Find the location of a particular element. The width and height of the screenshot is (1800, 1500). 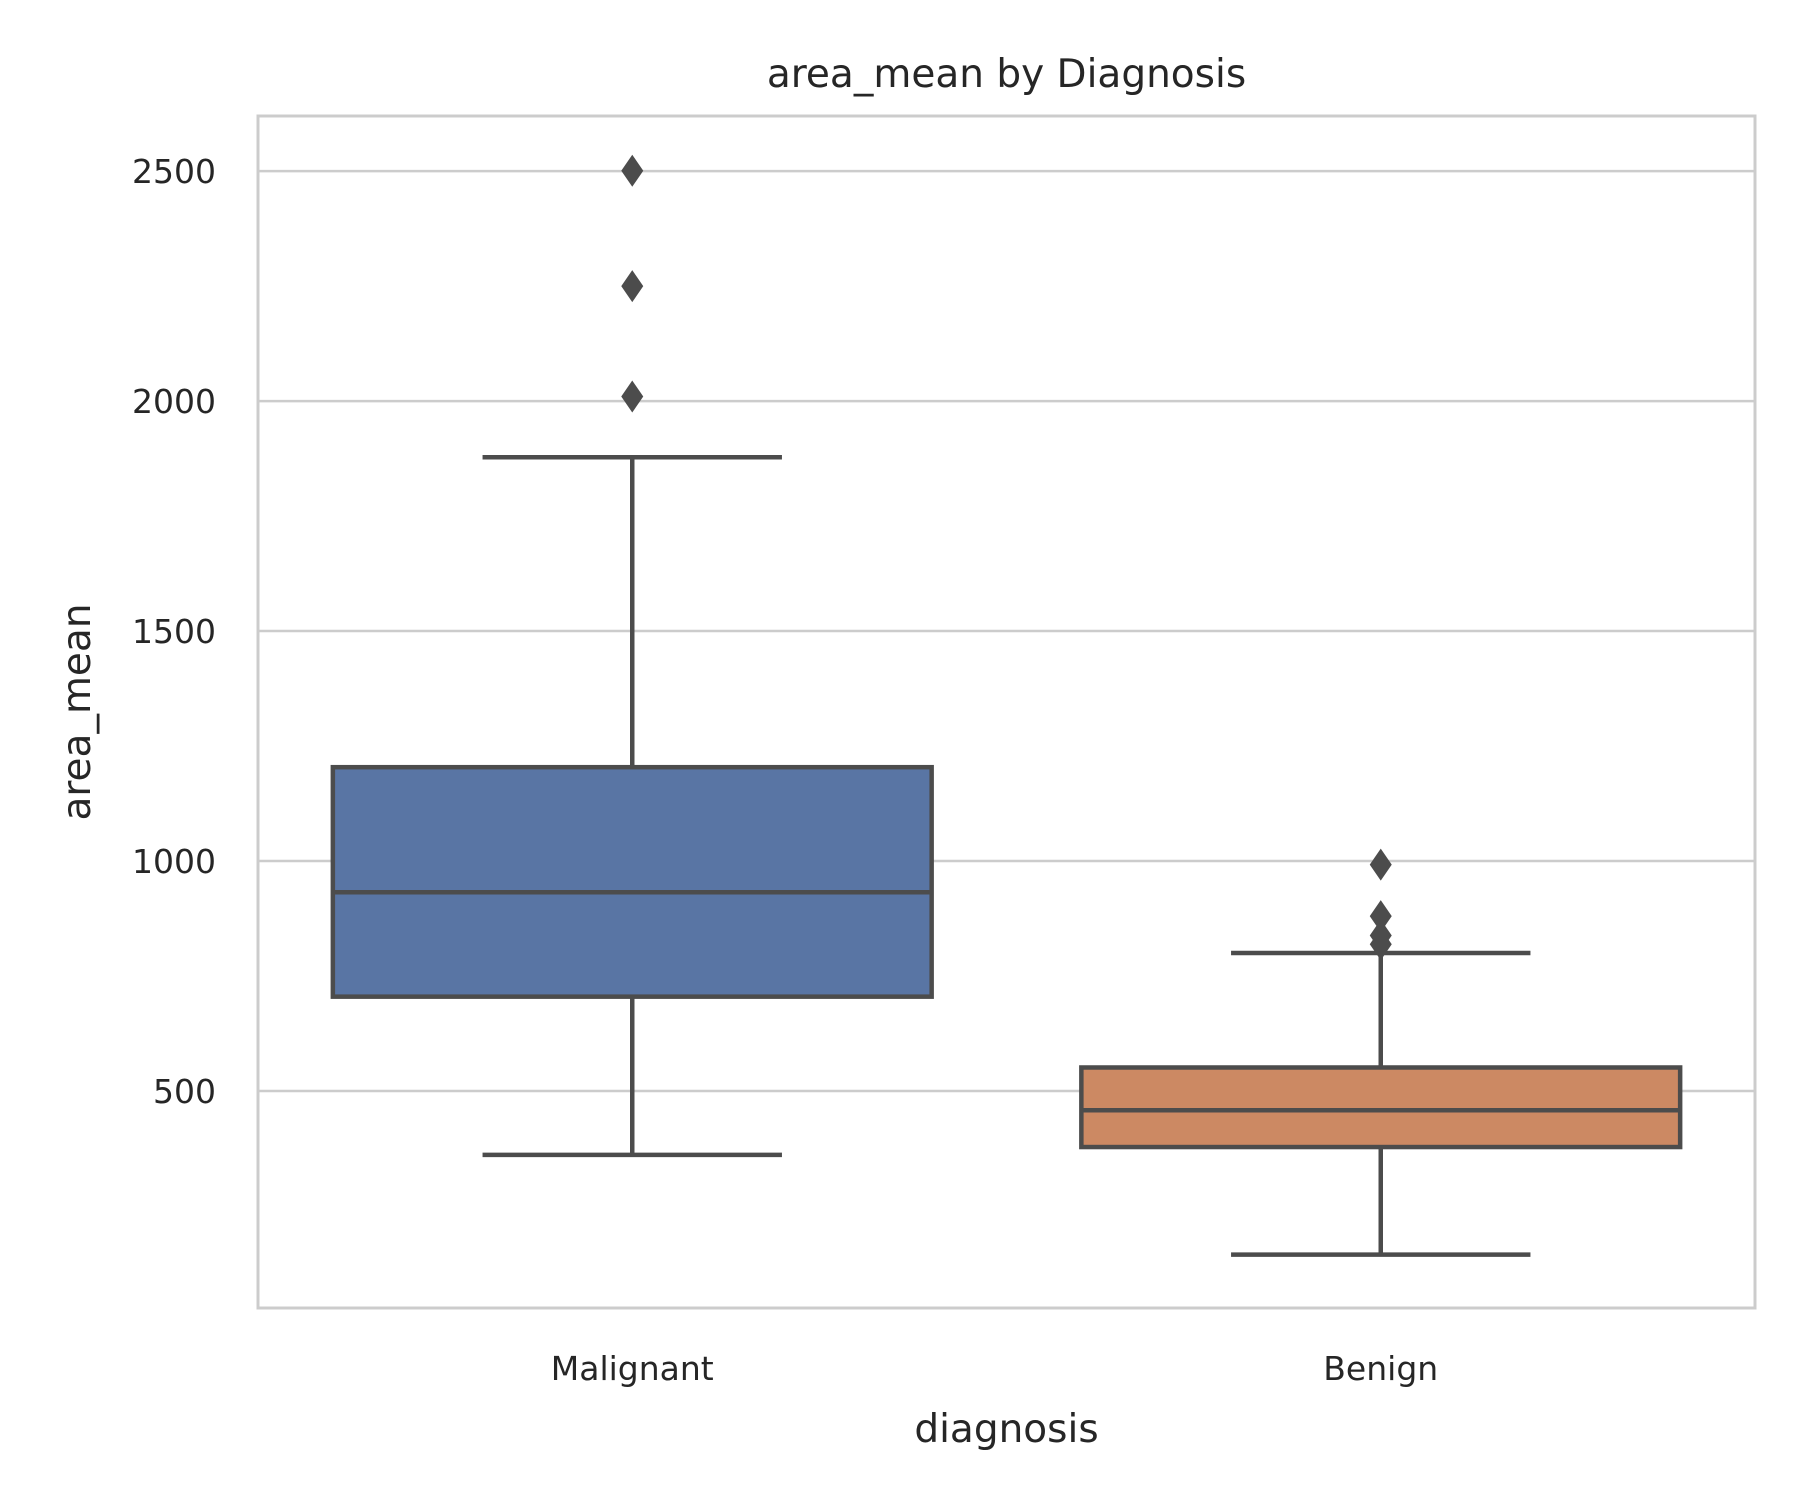

y-tick-label-2000: 2000 is located at coordinates (174, 401).